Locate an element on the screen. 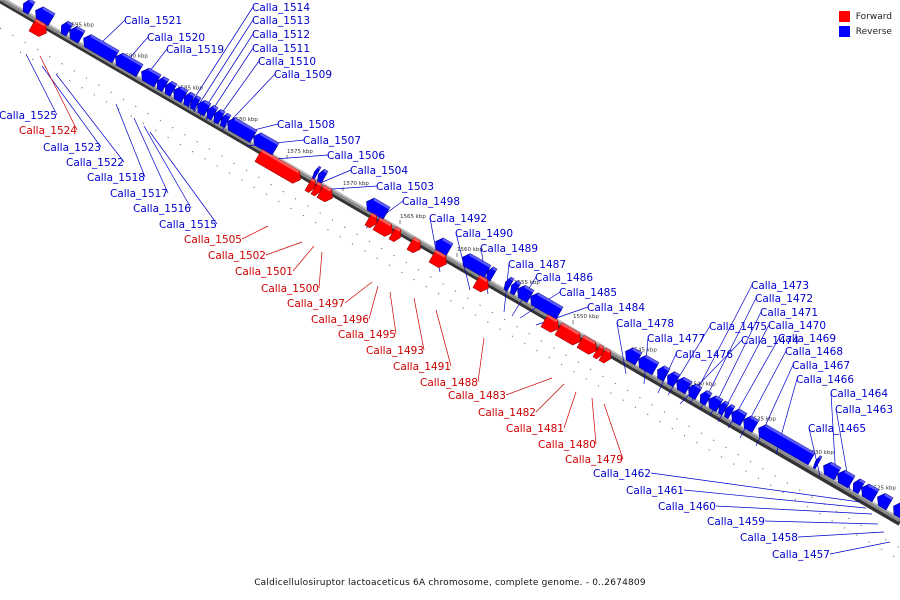 Image resolution: width=900 pixels, height=600 pixels. kbp-tick-label: 1560 kbp is located at coordinates (470, 250).